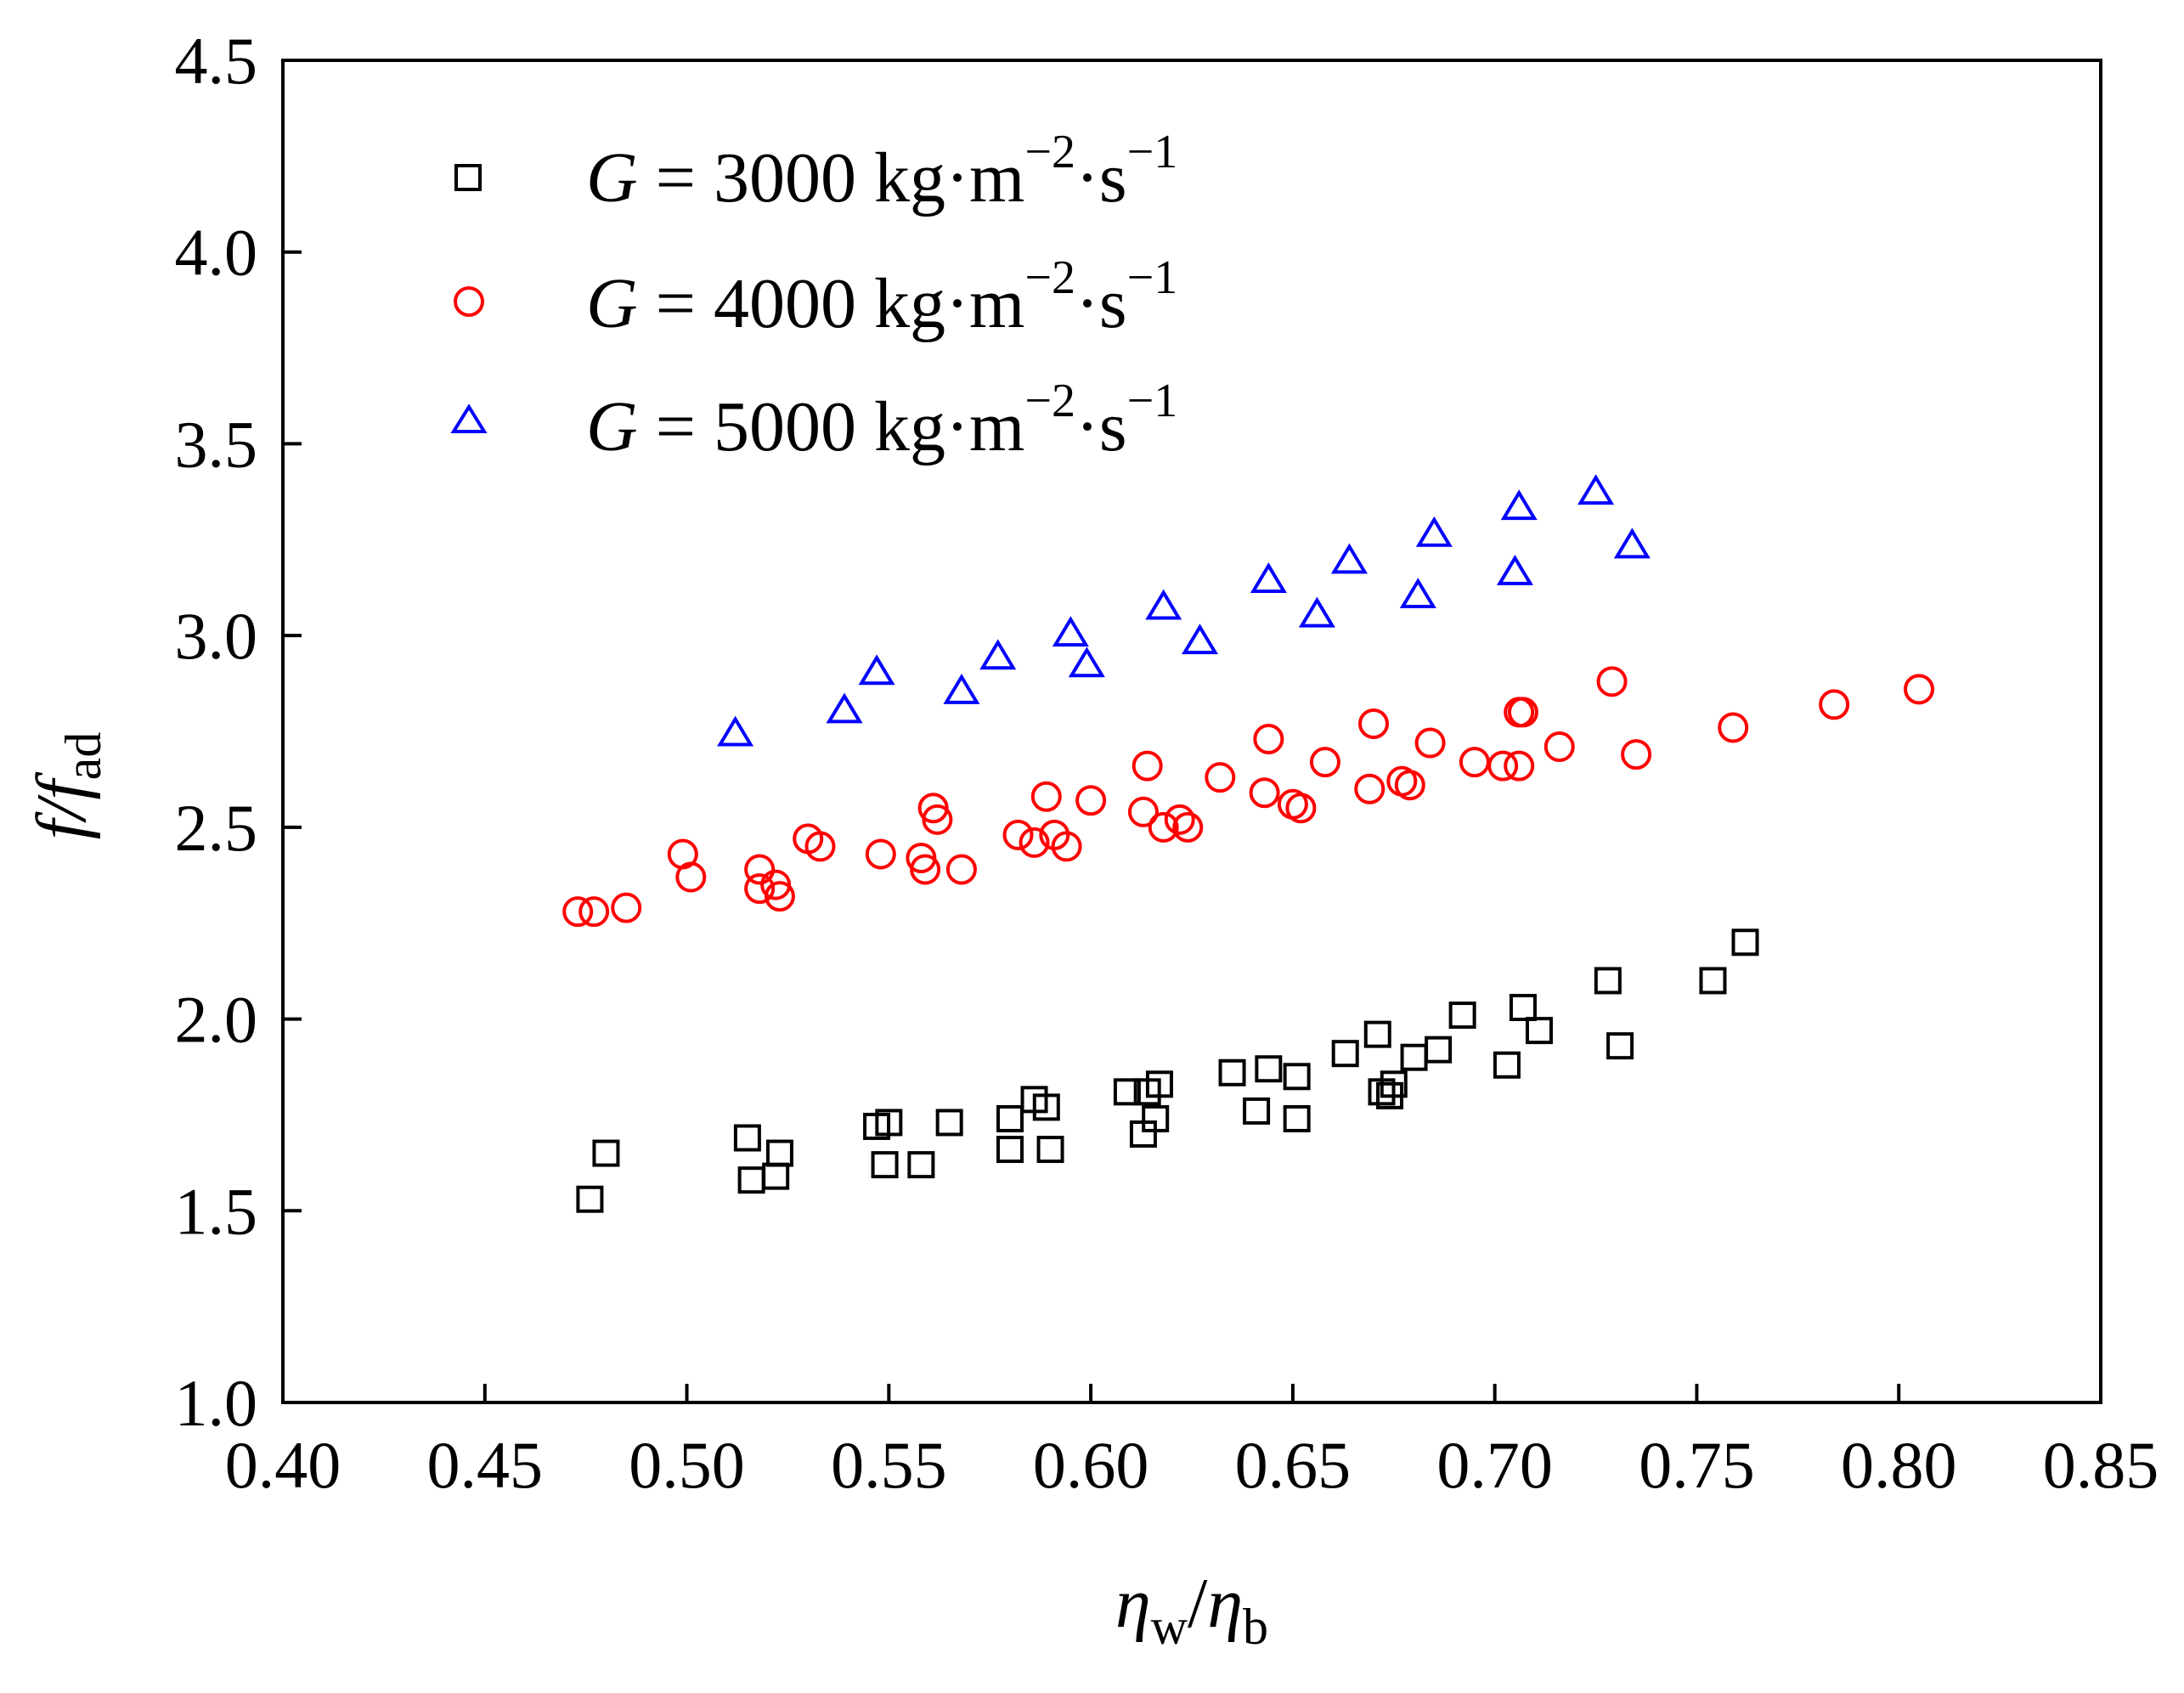  What do you see at coordinates (216, 636) in the screenshot?
I see `y-tick-label-4: 3.0` at bounding box center [216, 636].